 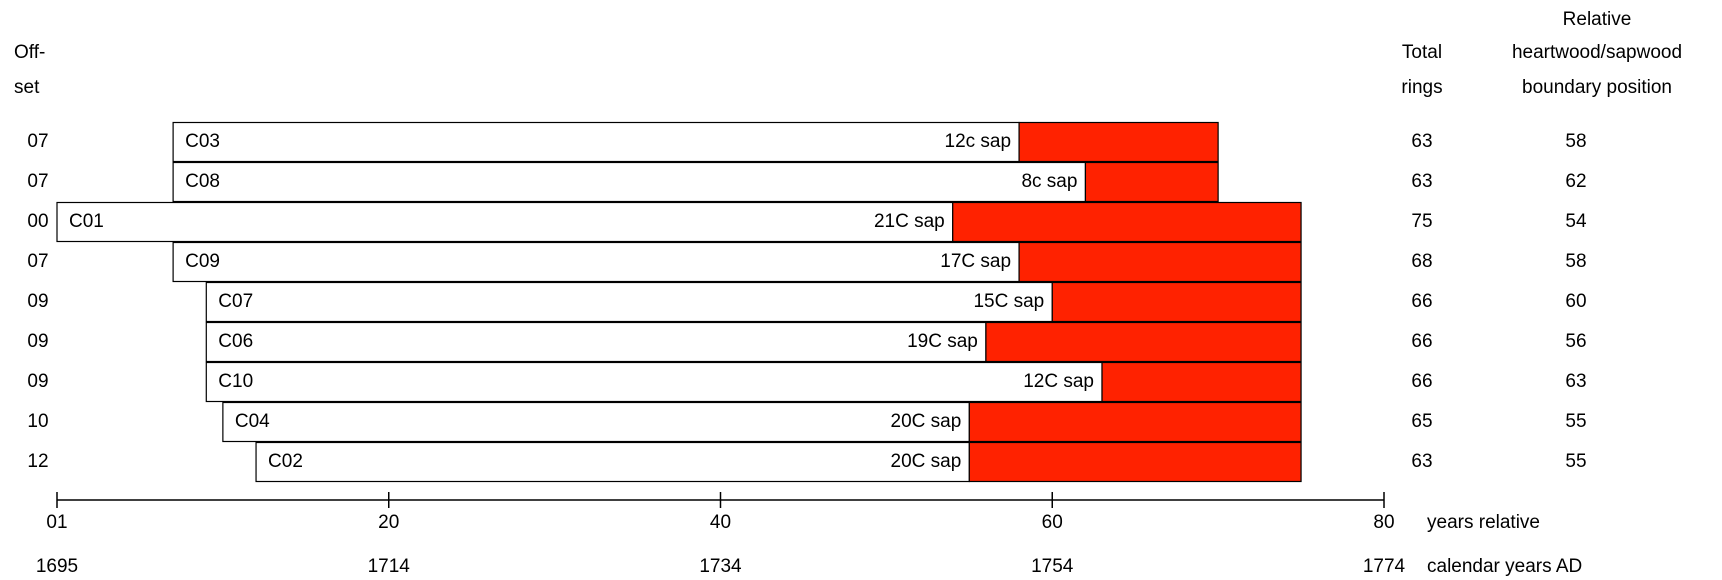 I want to click on x2-tick-label: 1734, so click(x=720, y=566).